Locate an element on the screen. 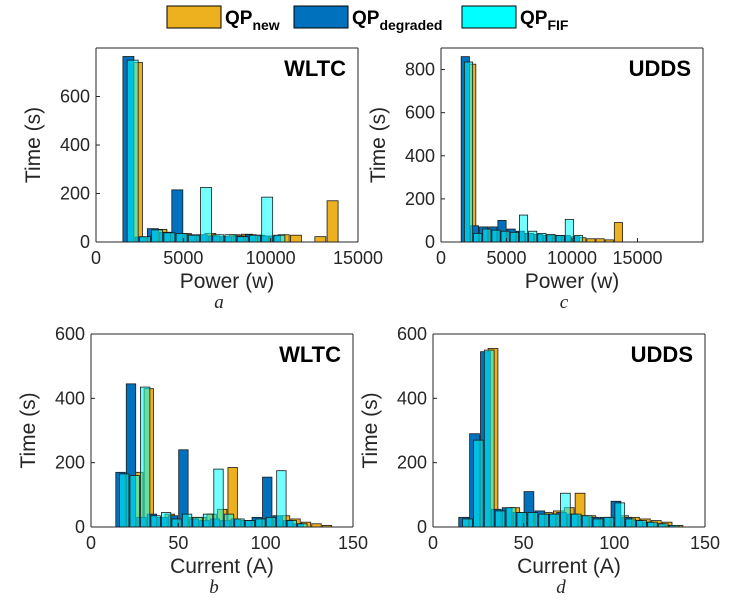 This screenshot has height=608, width=740. panel-title: UDDS is located at coordinates (660, 68).